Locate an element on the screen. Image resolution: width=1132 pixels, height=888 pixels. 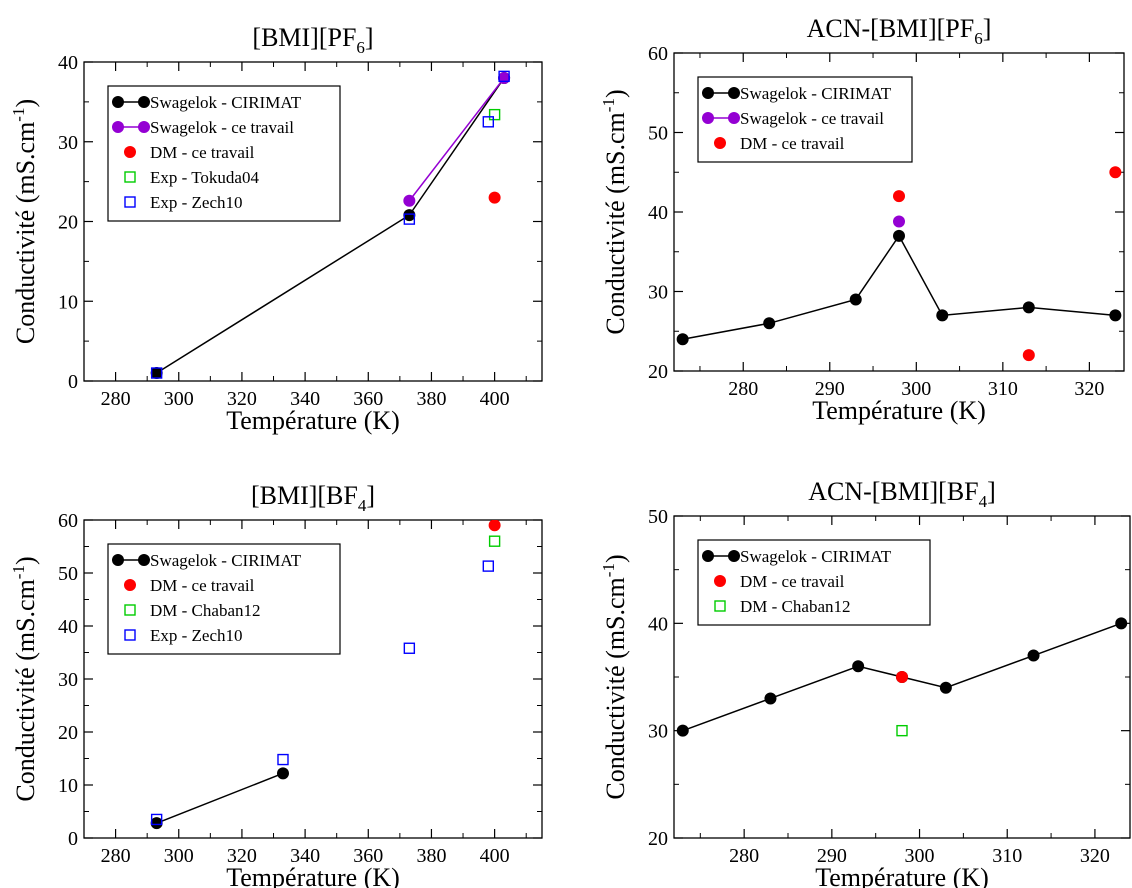
chart-title-subscript: 4 is located at coordinates (983, 501).